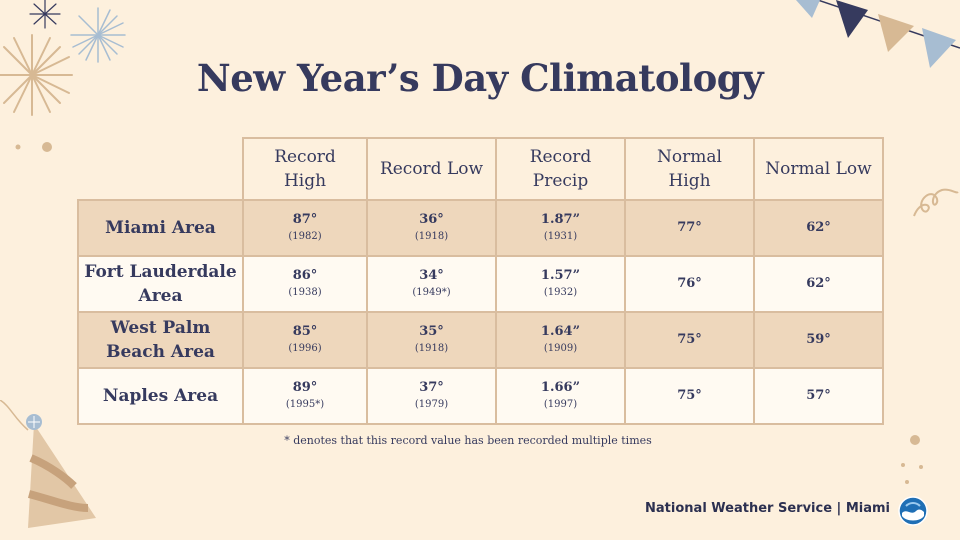 This screenshot has height=540, width=960. I want to click on table-corner, so click(161, 169).